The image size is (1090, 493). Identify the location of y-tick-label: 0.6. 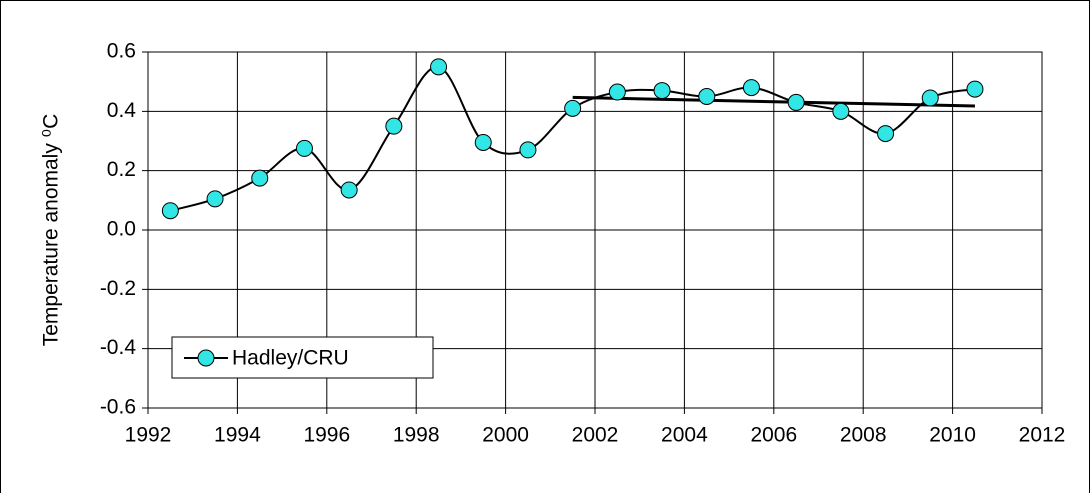
(121, 51).